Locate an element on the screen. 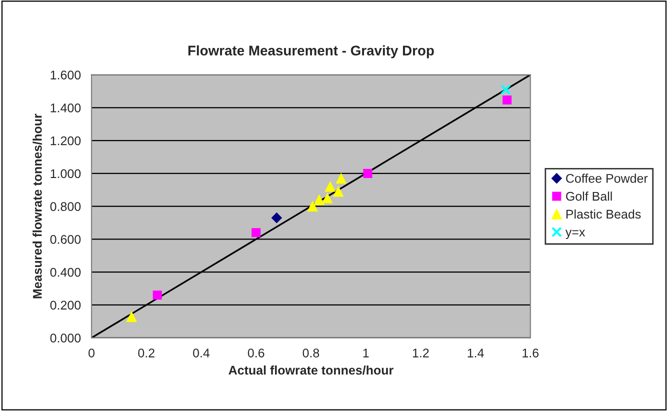 The height and width of the screenshot is (411, 668). x-tick-label: 0 is located at coordinates (91, 353).